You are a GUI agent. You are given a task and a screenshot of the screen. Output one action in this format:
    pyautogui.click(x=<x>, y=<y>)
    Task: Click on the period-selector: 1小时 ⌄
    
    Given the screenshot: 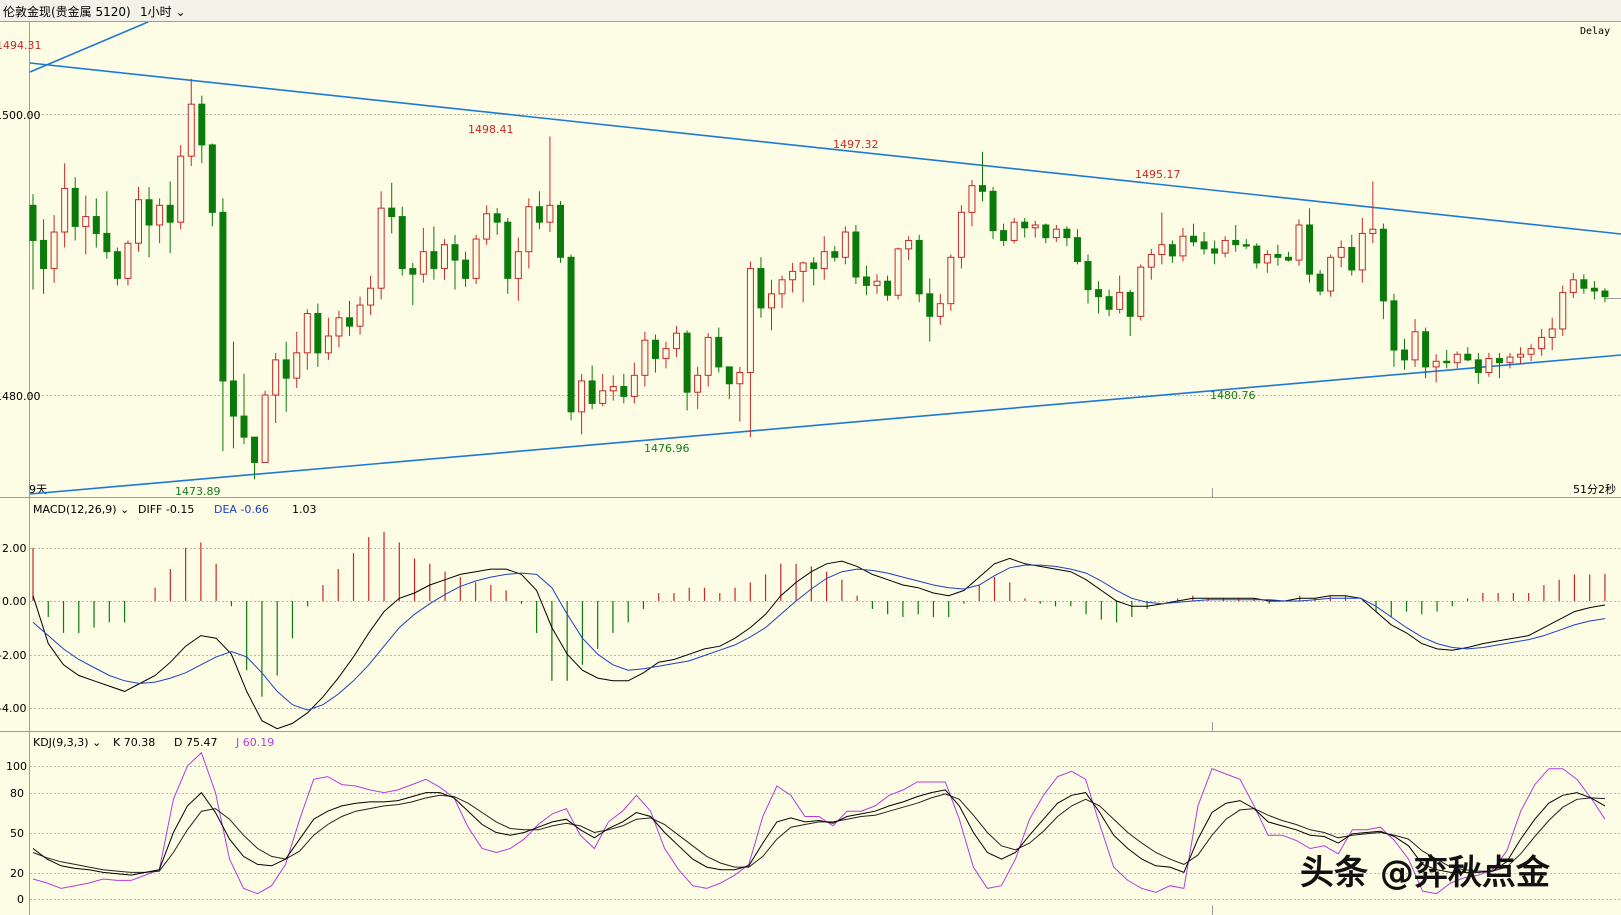 What is the action you would take?
    pyautogui.click(x=163, y=11)
    